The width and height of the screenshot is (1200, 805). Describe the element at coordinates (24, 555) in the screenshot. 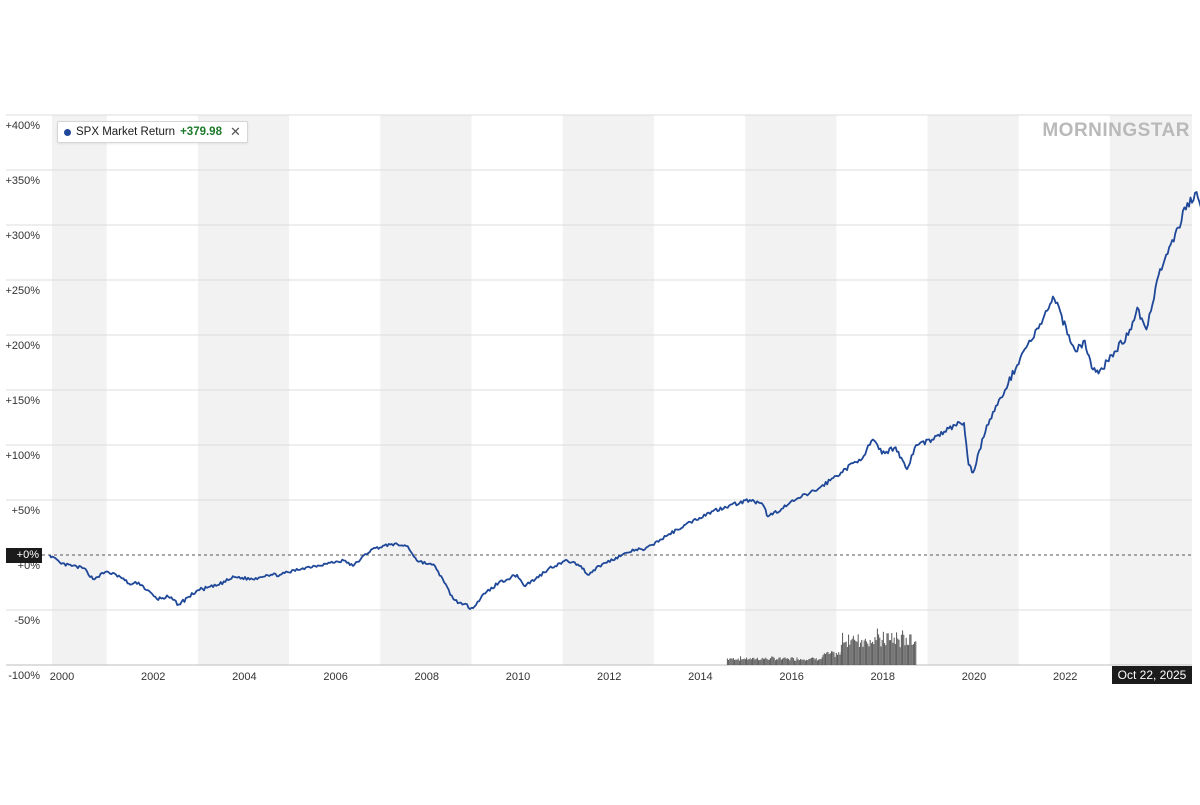

I see `zero-line-tag: +0%` at that location.